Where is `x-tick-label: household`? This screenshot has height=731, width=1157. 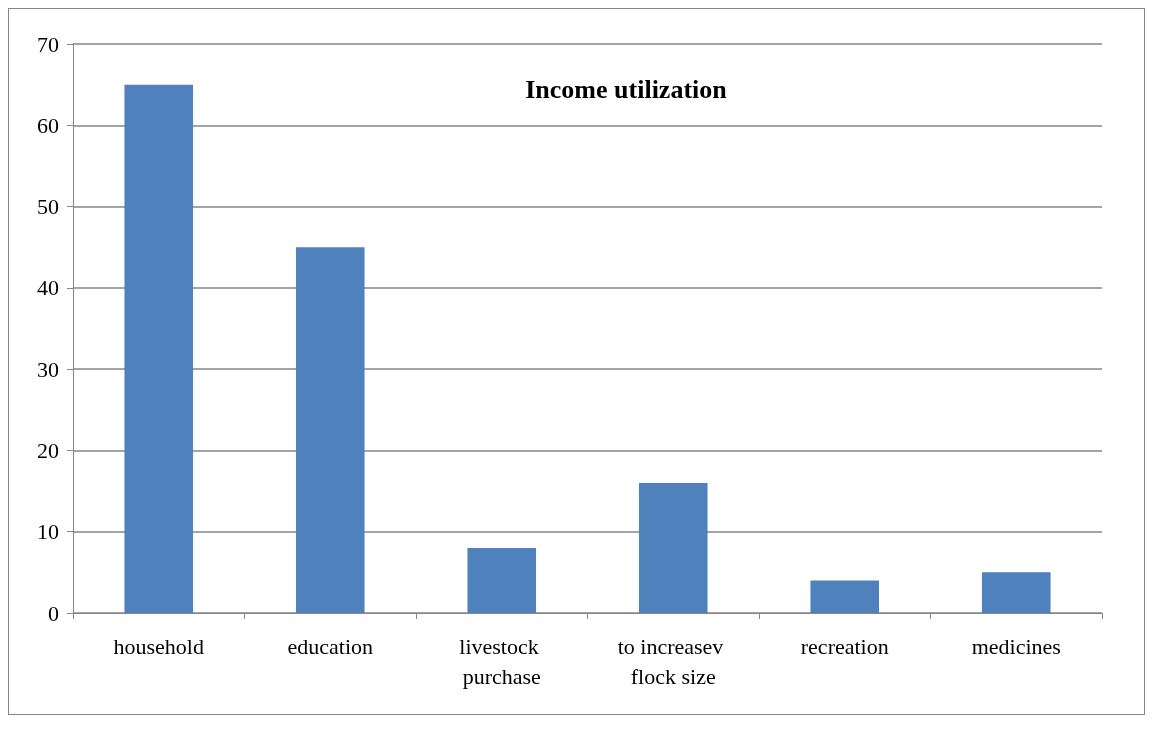
x-tick-label: household is located at coordinates (158, 646).